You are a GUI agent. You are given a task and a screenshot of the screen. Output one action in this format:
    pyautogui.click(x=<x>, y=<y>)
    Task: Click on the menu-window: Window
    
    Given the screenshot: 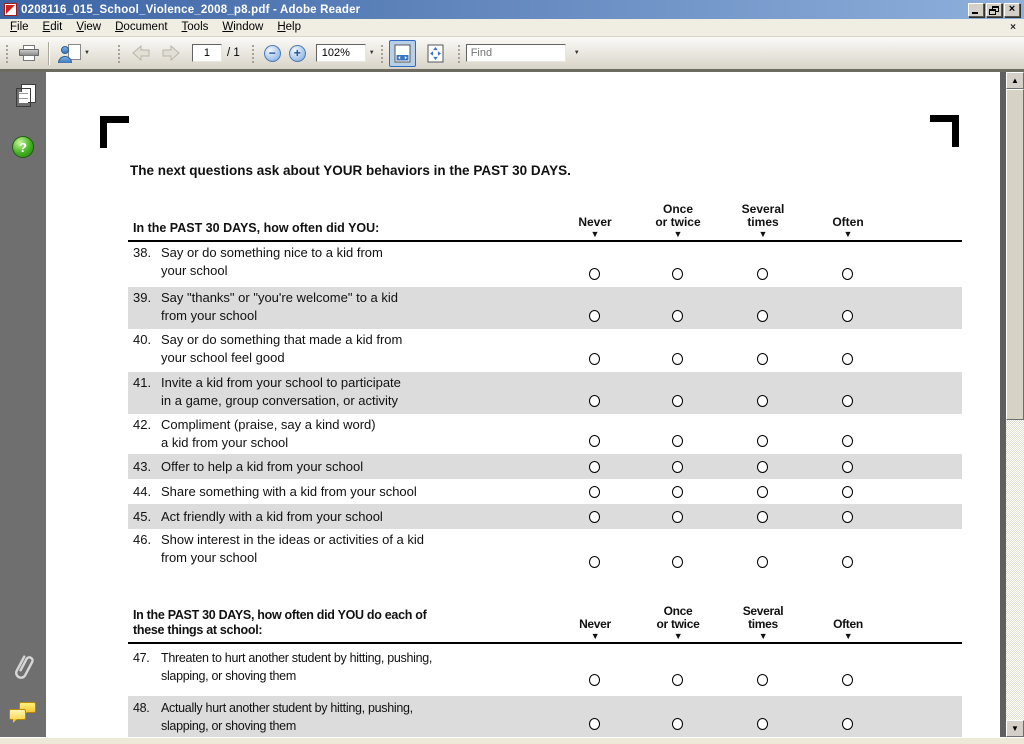 What is the action you would take?
    pyautogui.click(x=243, y=27)
    